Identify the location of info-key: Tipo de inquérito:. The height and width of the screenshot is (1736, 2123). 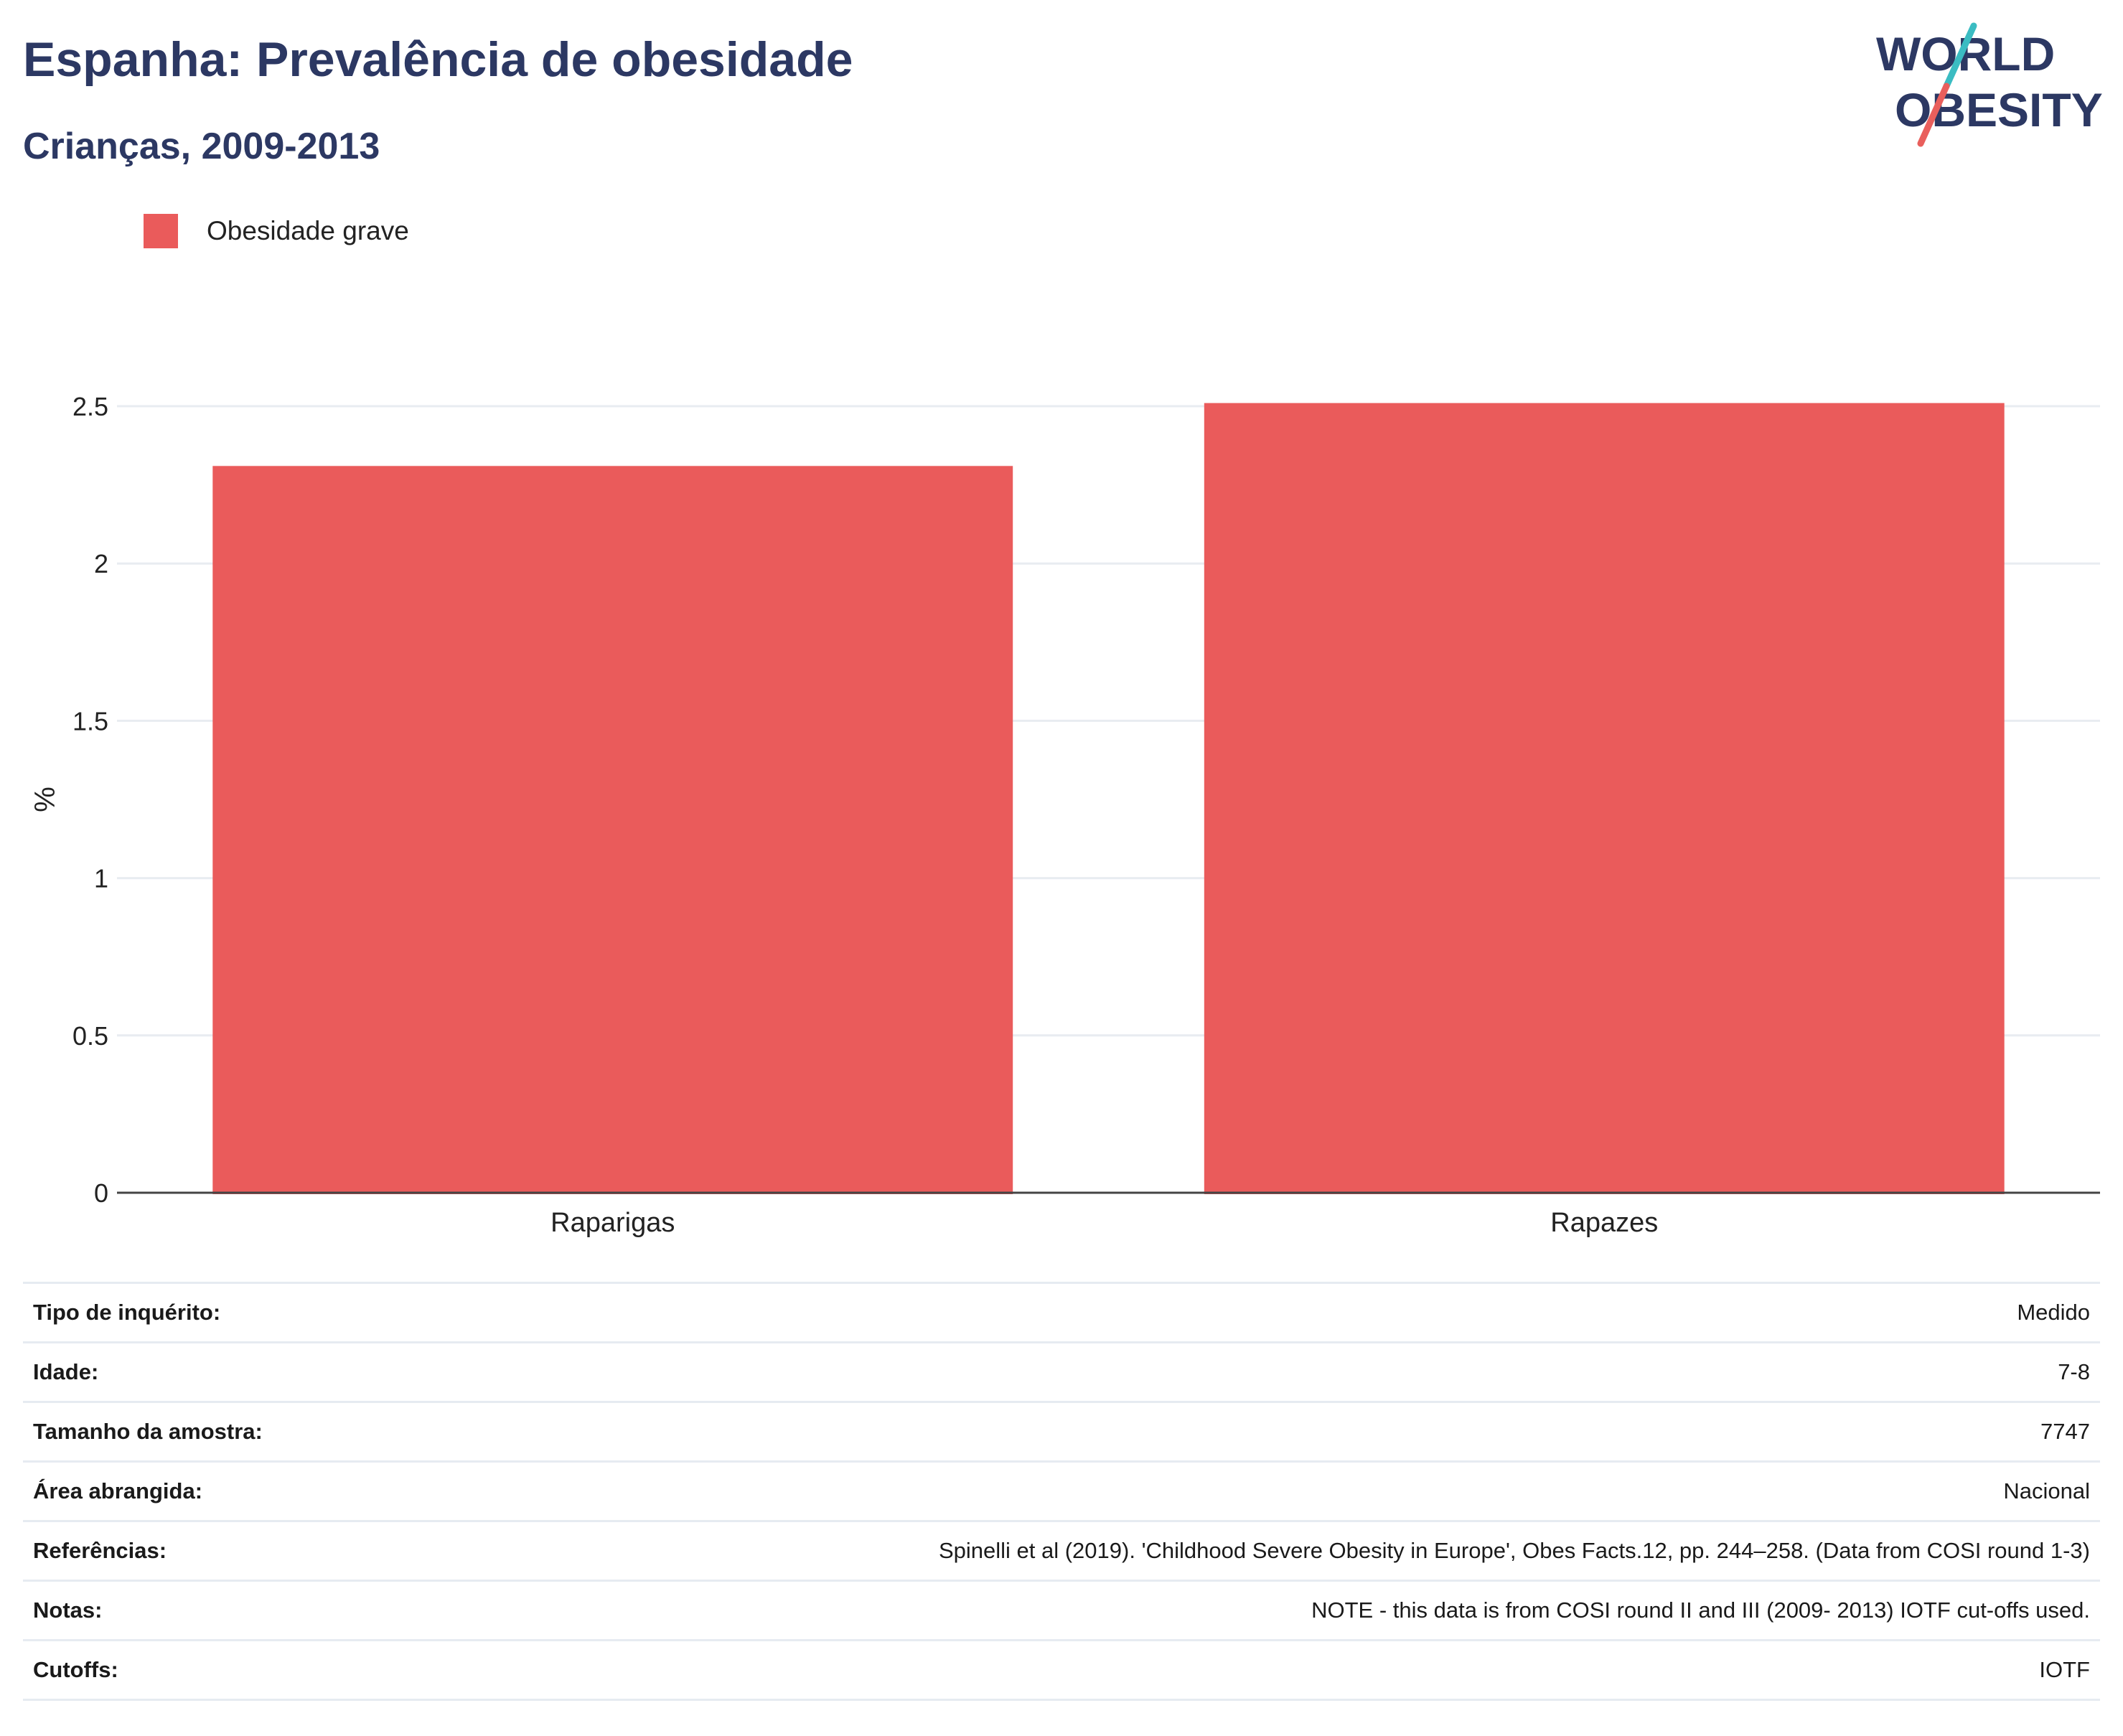
(284, 1312).